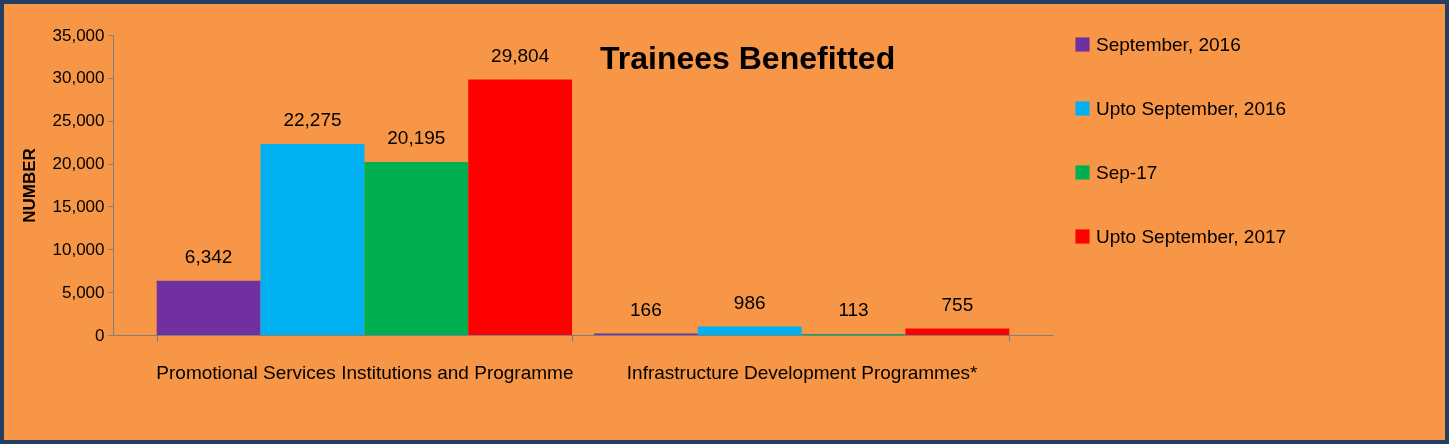  I want to click on data-label: 113, so click(853, 310).